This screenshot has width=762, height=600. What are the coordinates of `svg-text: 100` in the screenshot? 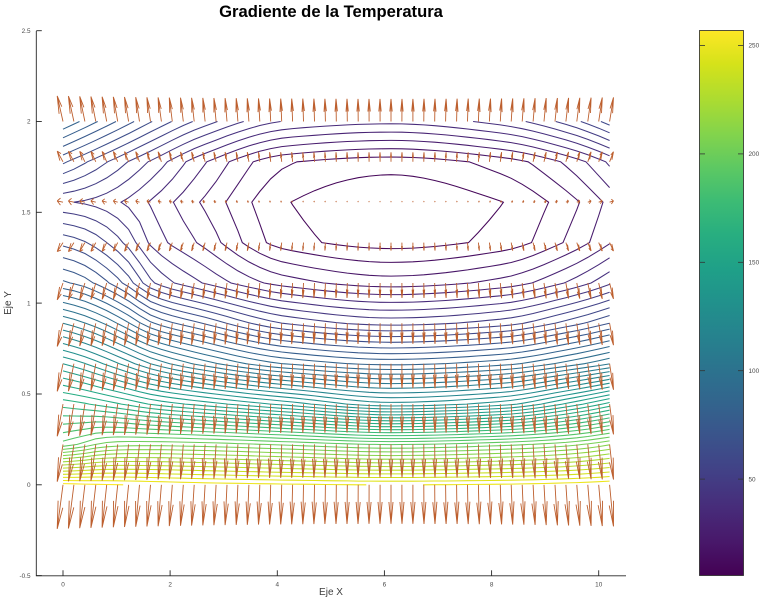 It's located at (754, 371).